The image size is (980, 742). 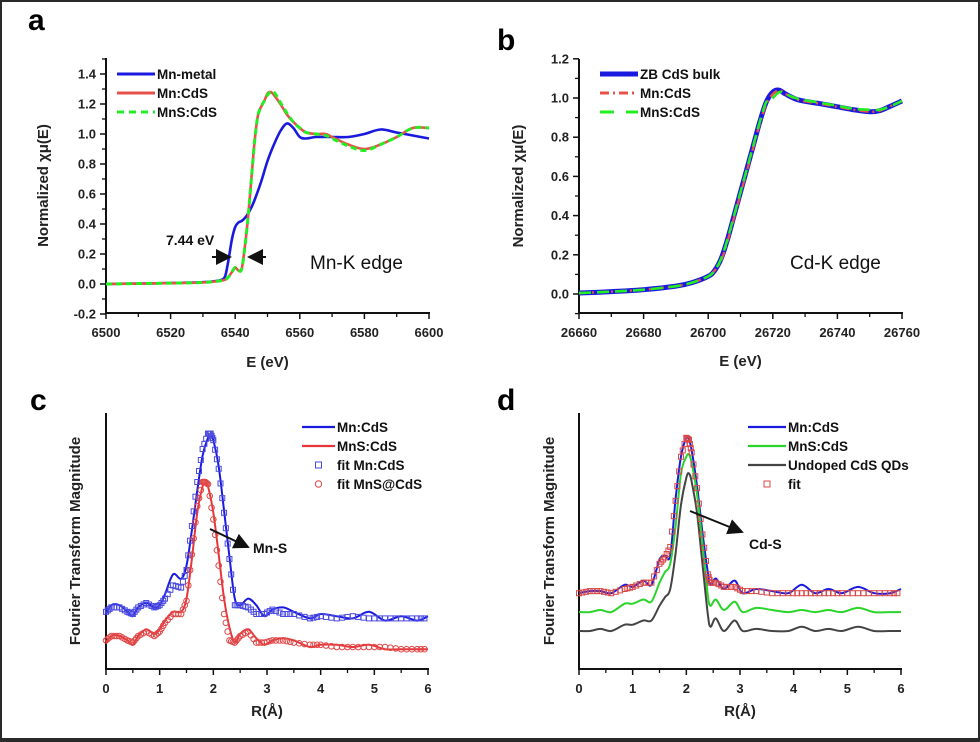 I want to click on x-tick-label: 26720, so click(x=773, y=332).